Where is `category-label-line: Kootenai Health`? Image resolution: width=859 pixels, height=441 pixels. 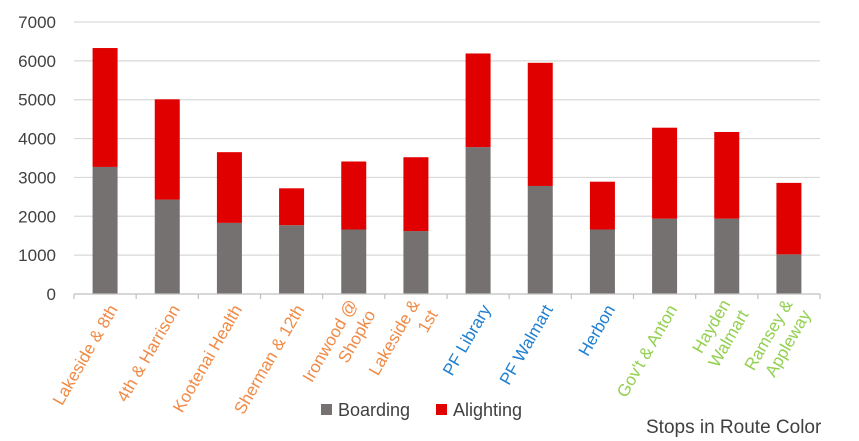 category-label-line: Kootenai Health is located at coordinates (207, 359).